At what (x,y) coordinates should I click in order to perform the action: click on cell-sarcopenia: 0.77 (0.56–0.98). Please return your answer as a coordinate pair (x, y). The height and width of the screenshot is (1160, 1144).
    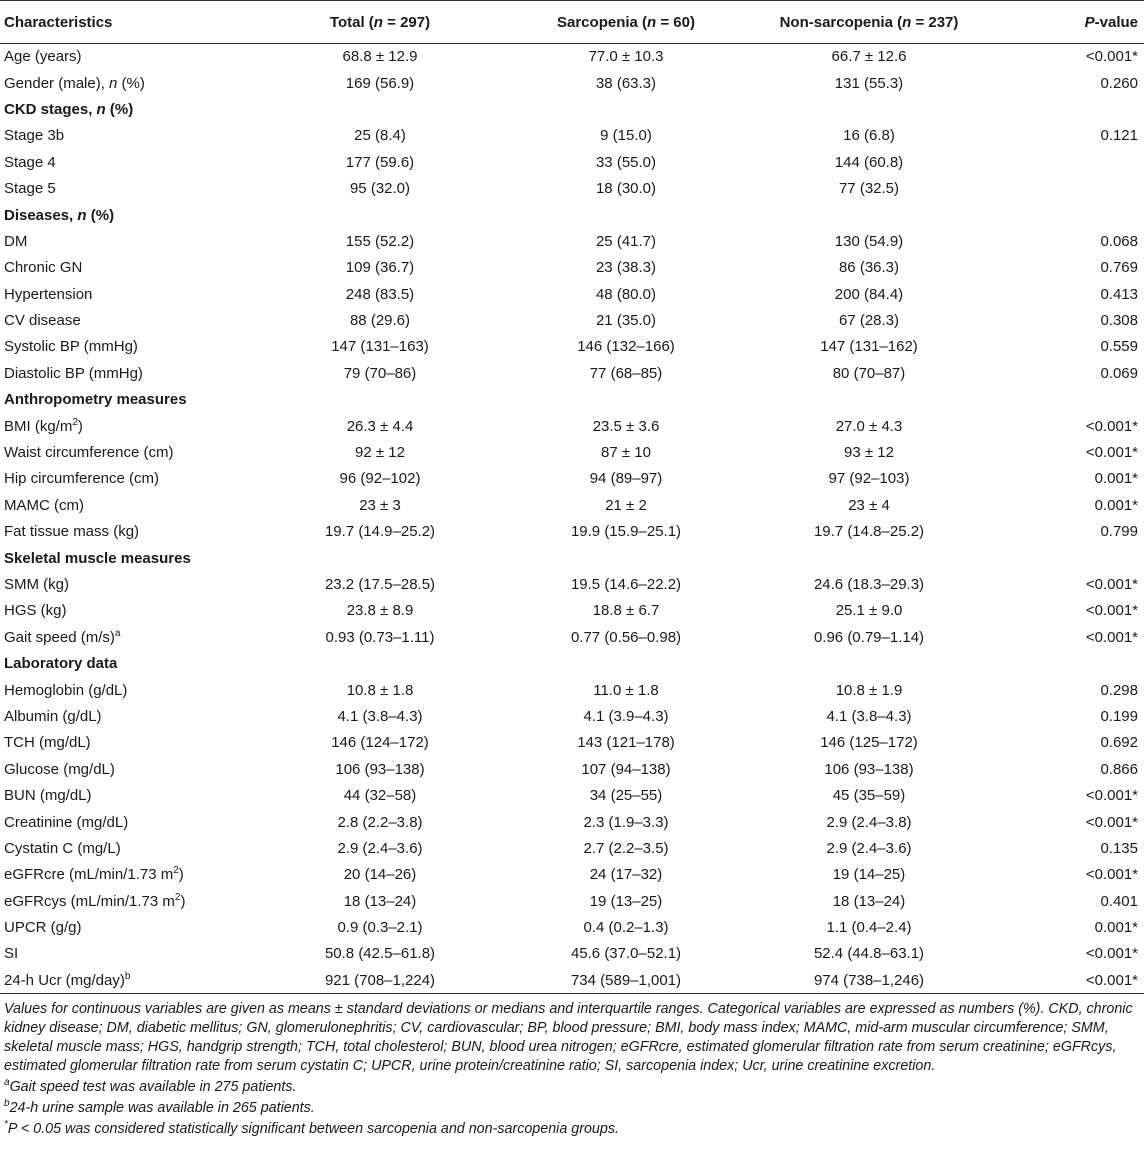
    Looking at the image, I should click on (626, 637).